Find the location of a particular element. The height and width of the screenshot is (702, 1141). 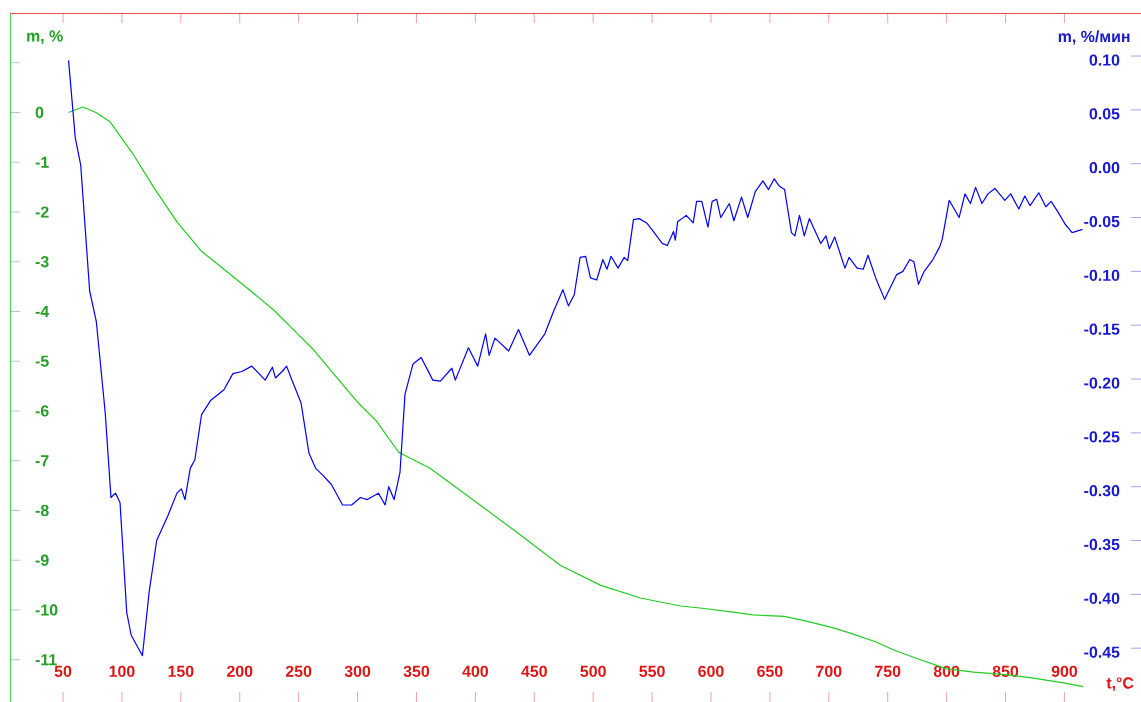

y2-tick-label: -0.10 is located at coordinates (1102, 275).